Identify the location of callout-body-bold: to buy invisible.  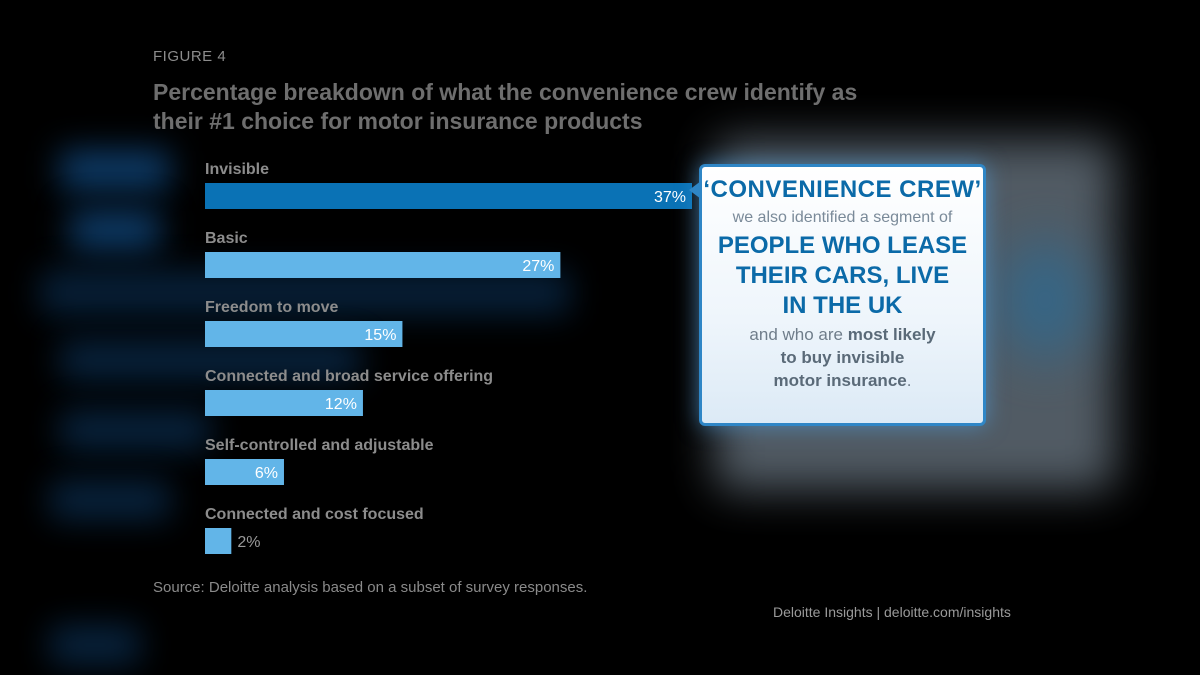
(842, 357).